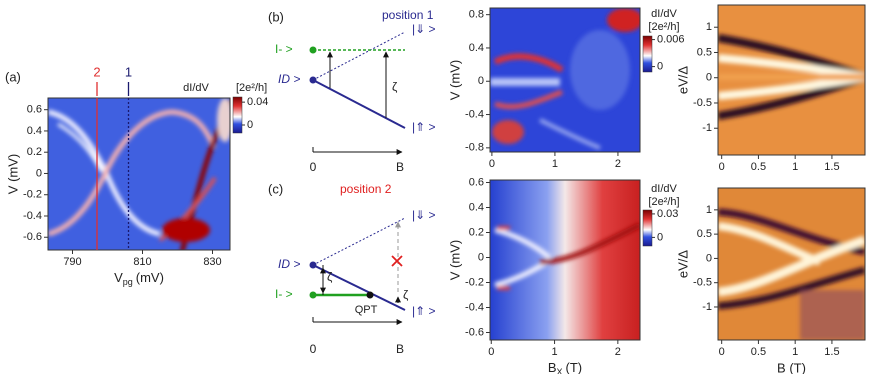 The image size is (872, 379). Describe the element at coordinates (397, 261) in the screenshot. I see `cross` at that location.